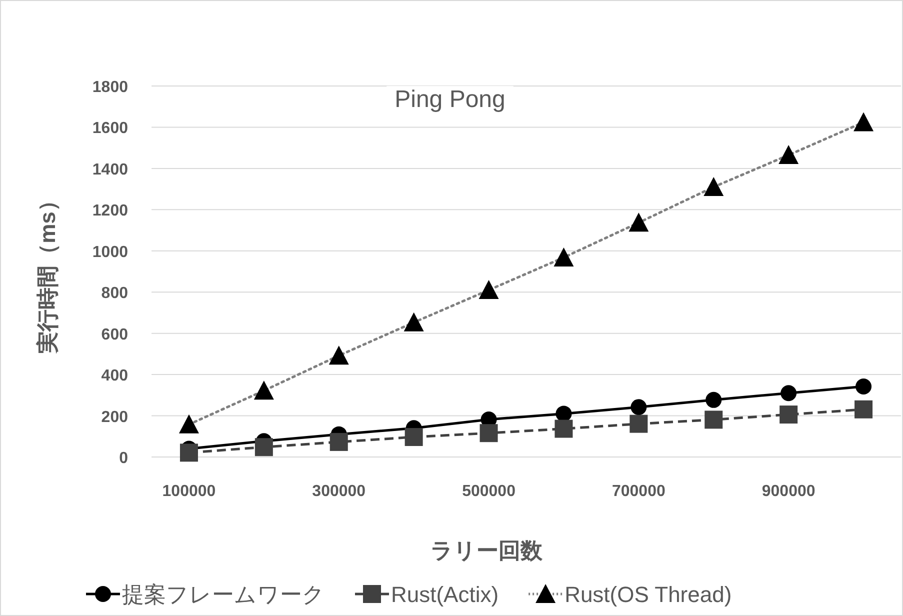 The width and height of the screenshot is (903, 616). What do you see at coordinates (114, 376) in the screenshot?
I see `y-tick-label: 400` at bounding box center [114, 376].